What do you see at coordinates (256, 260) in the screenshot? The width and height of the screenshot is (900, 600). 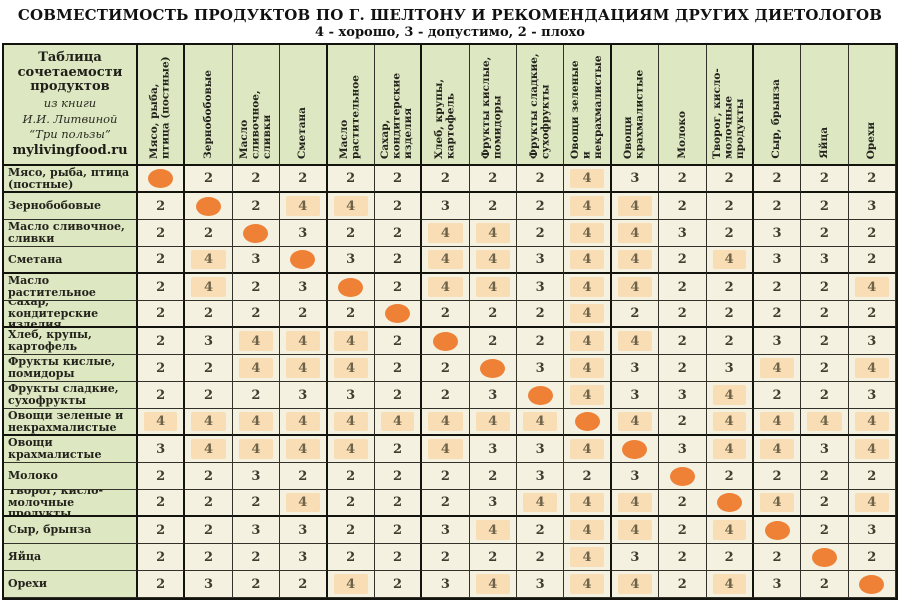 I see `matrix-cell-4-3: 3` at bounding box center [256, 260].